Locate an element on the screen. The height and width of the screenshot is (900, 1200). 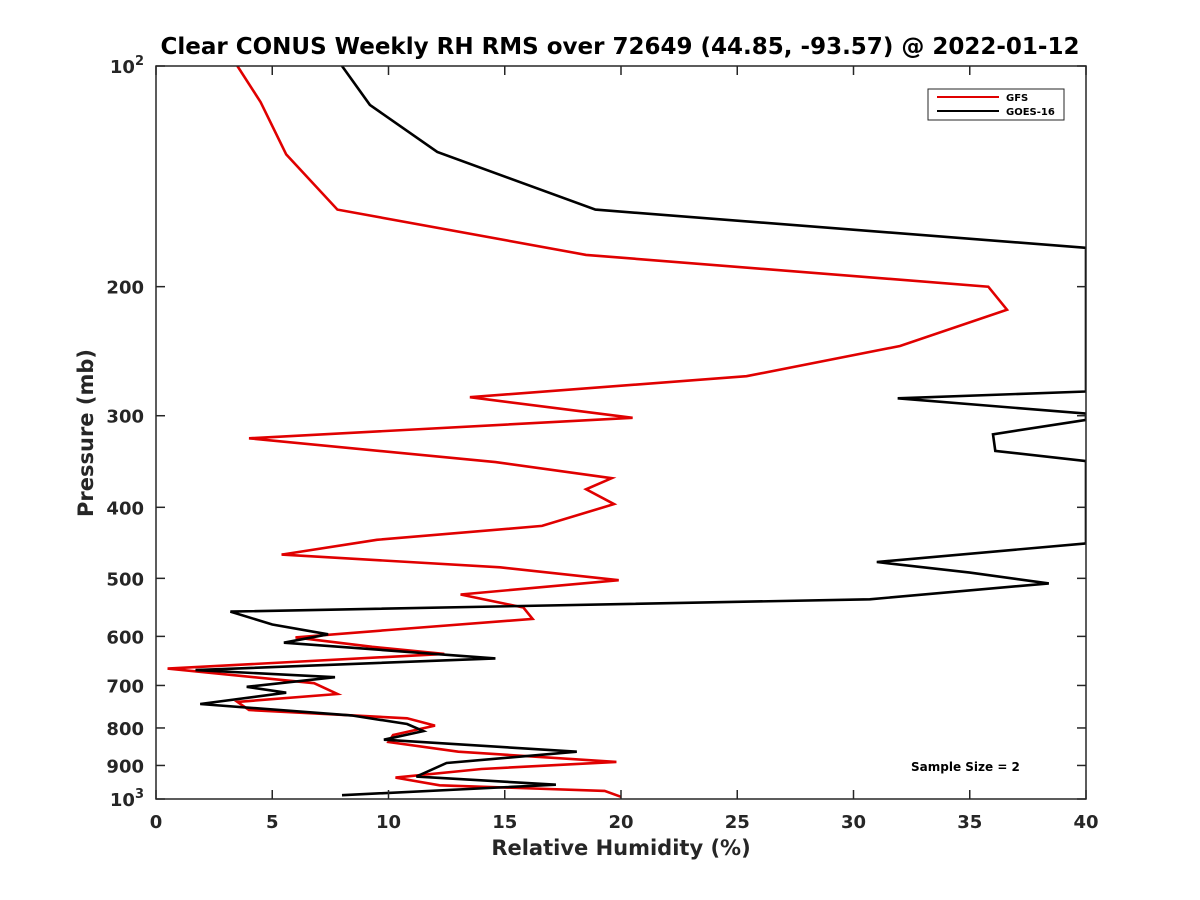
y-tick-label: 900 is located at coordinates (125, 766).